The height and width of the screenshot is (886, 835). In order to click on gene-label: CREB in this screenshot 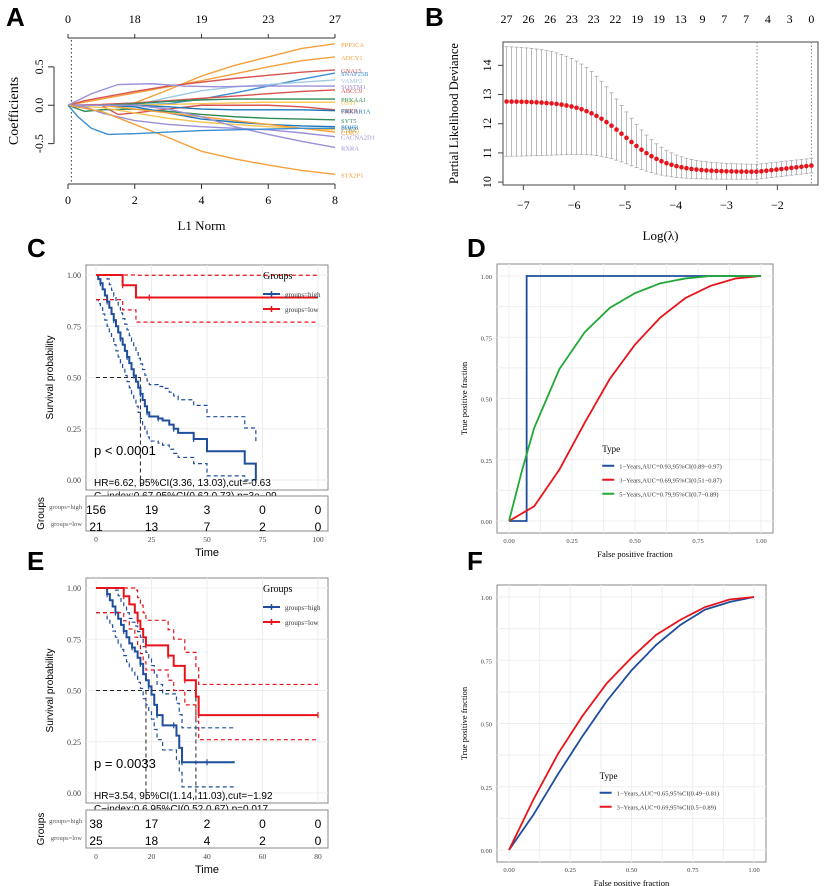, I will do `click(350, 111)`.